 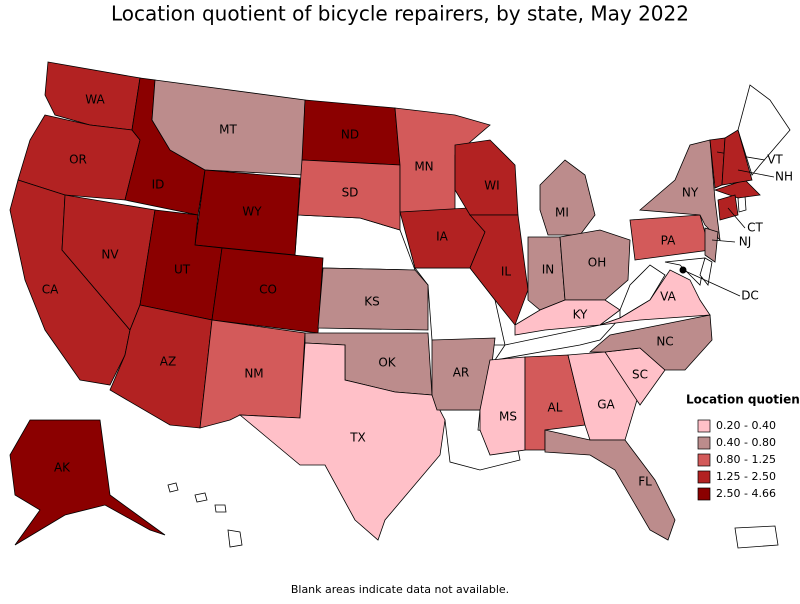 What do you see at coordinates (423, 167) in the screenshot?
I see `state-label: MN` at bounding box center [423, 167].